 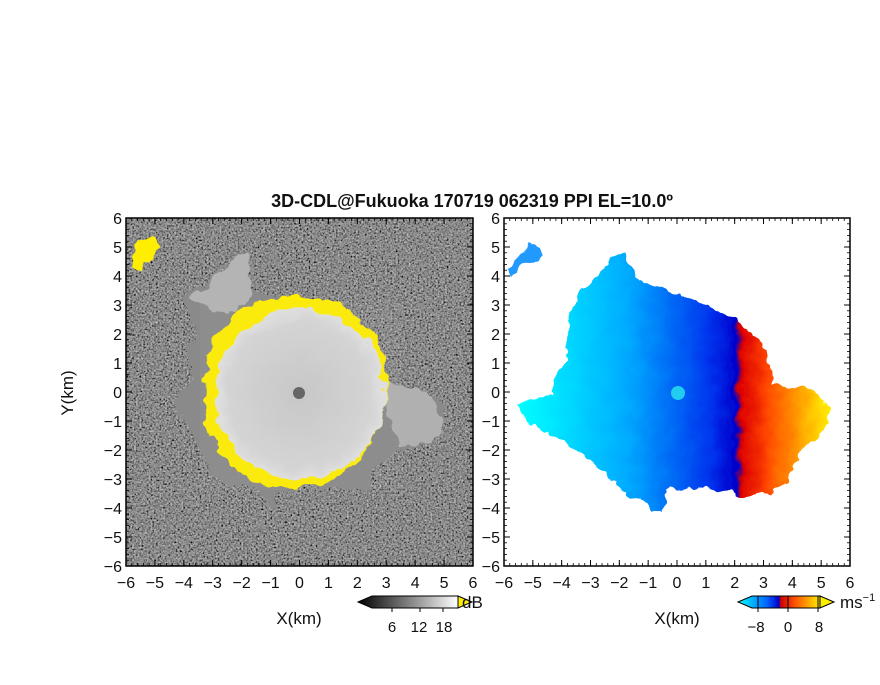 I want to click on snr-x-axis-label: X(km), so click(x=298, y=618).